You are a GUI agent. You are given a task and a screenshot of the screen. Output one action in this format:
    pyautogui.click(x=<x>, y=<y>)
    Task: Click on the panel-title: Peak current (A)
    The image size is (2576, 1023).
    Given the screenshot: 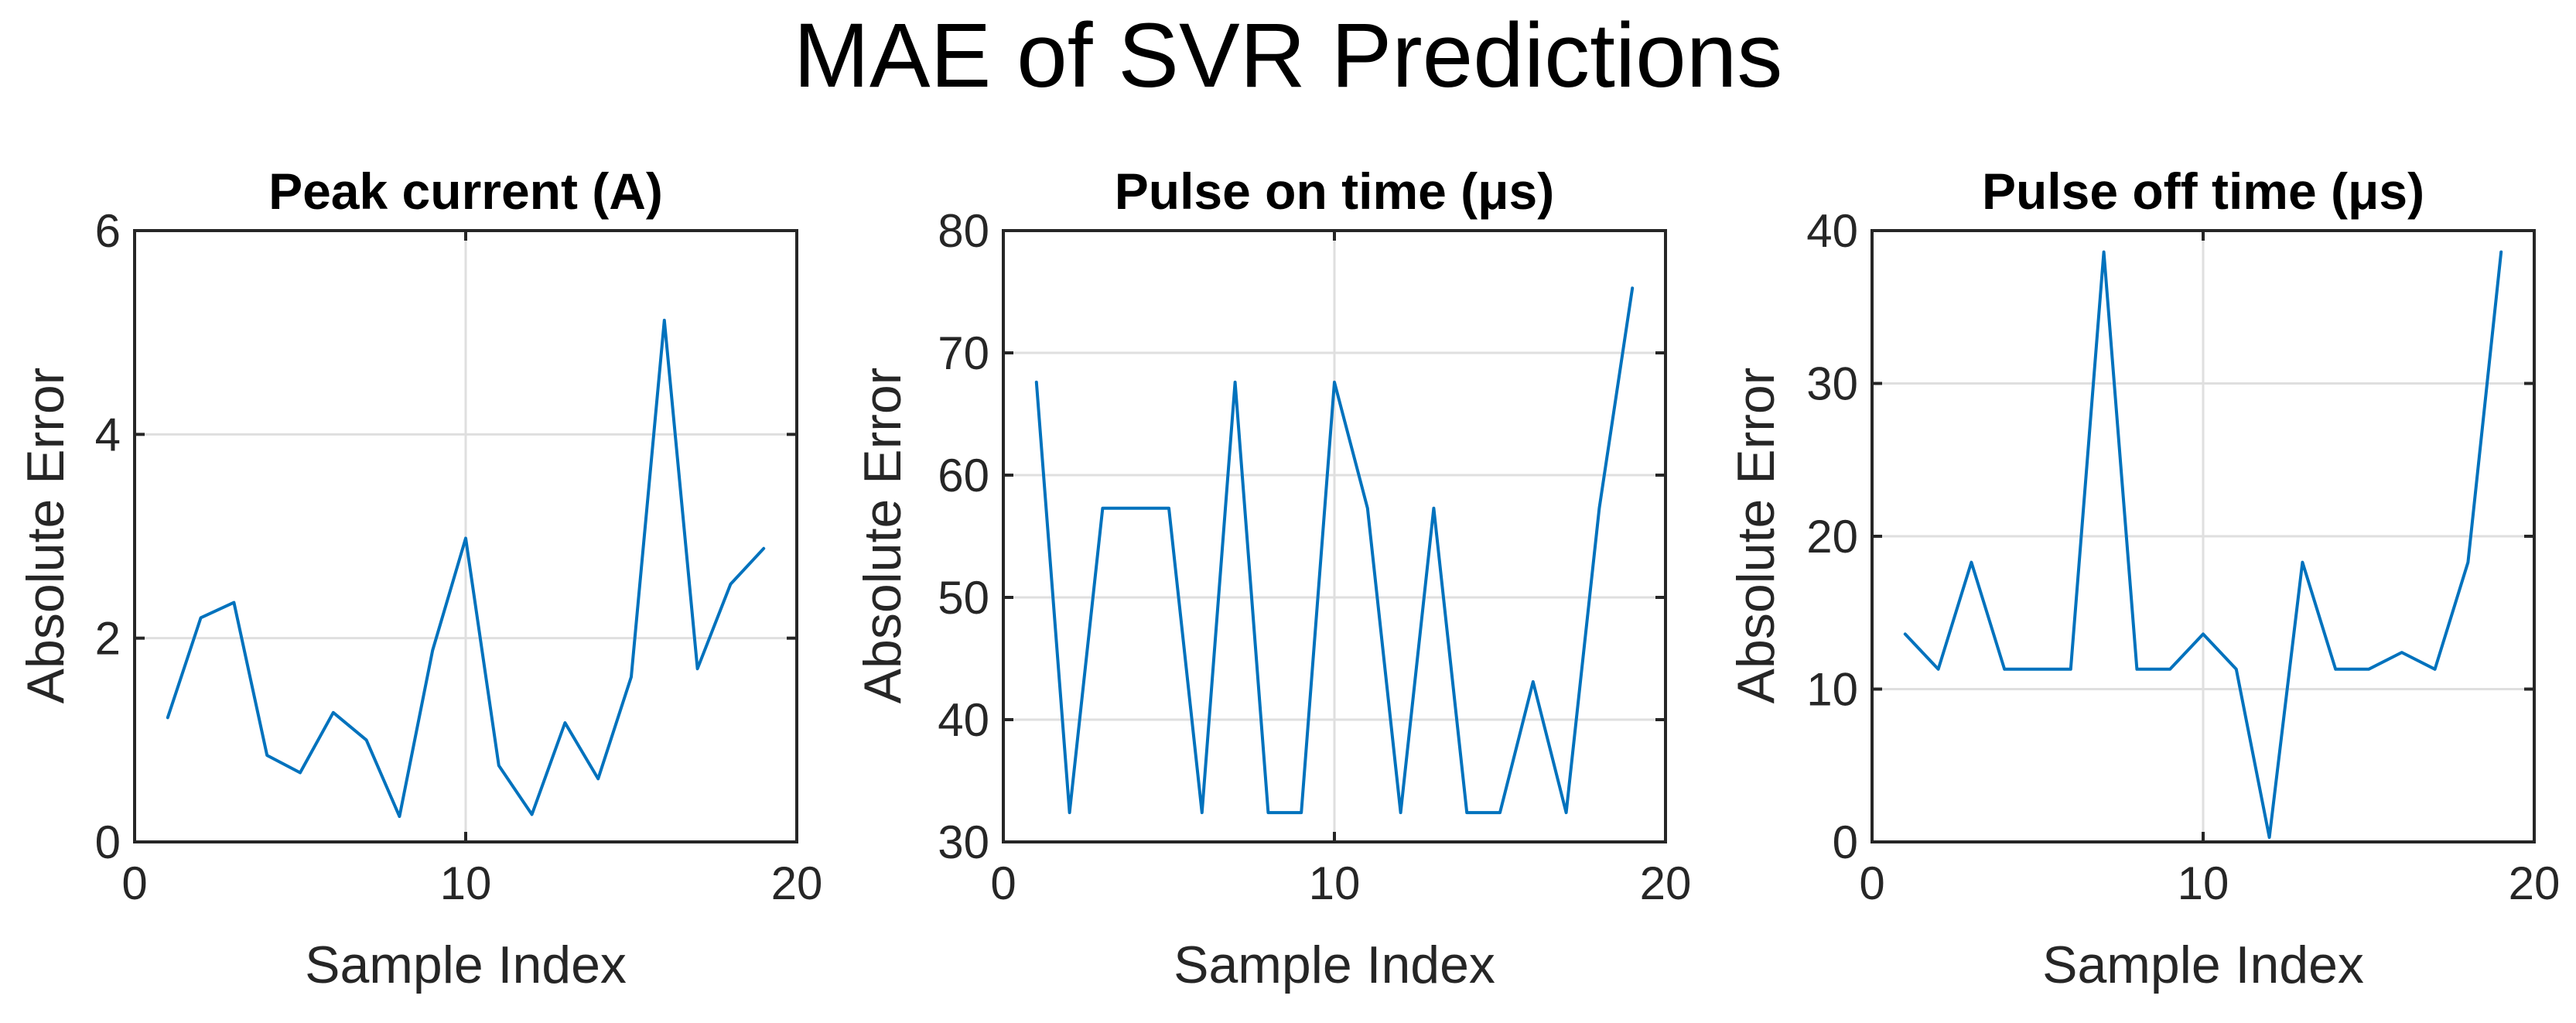 What is the action you would take?
    pyautogui.click(x=466, y=191)
    